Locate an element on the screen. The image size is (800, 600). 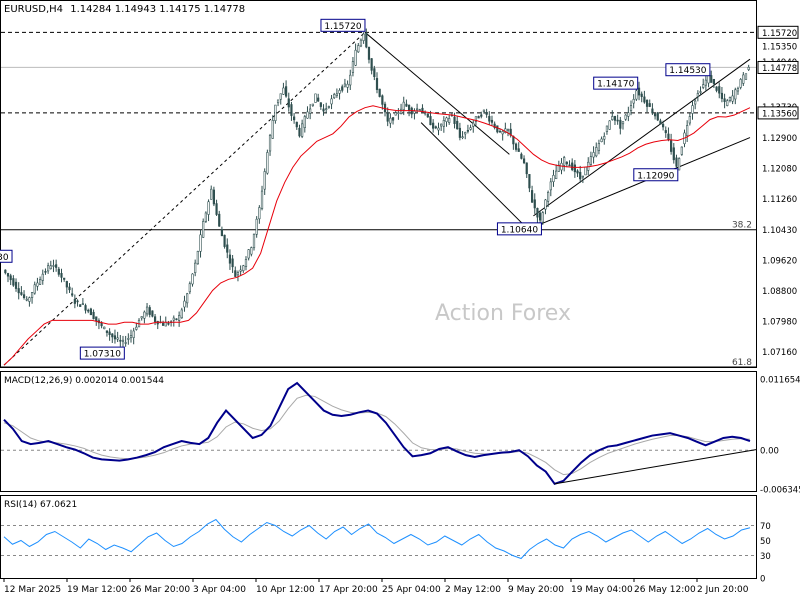
price-annotation-label: 1.10640 is located at coordinates (519, 230).